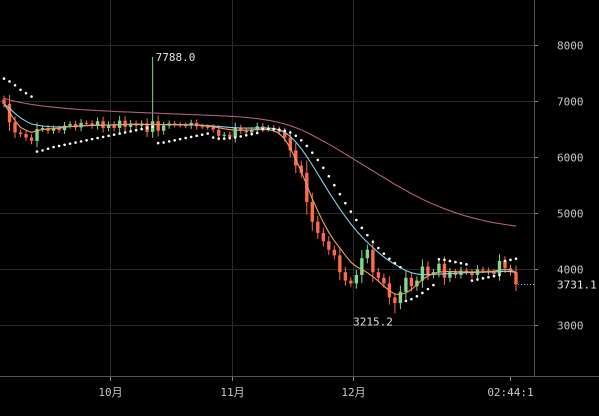 The image size is (599, 416). Describe the element at coordinates (570, 102) in the screenshot. I see `y-tick-label: 7000` at that location.